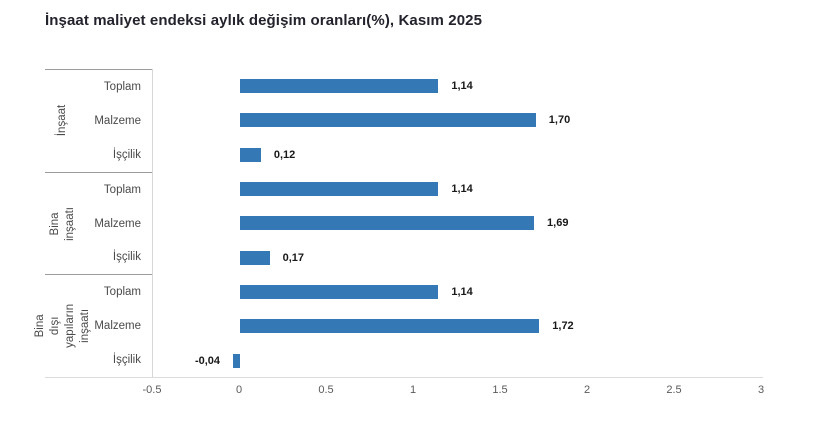 This screenshot has height=434, width=815. I want to click on bar-value-label: 0,12, so click(284, 154).